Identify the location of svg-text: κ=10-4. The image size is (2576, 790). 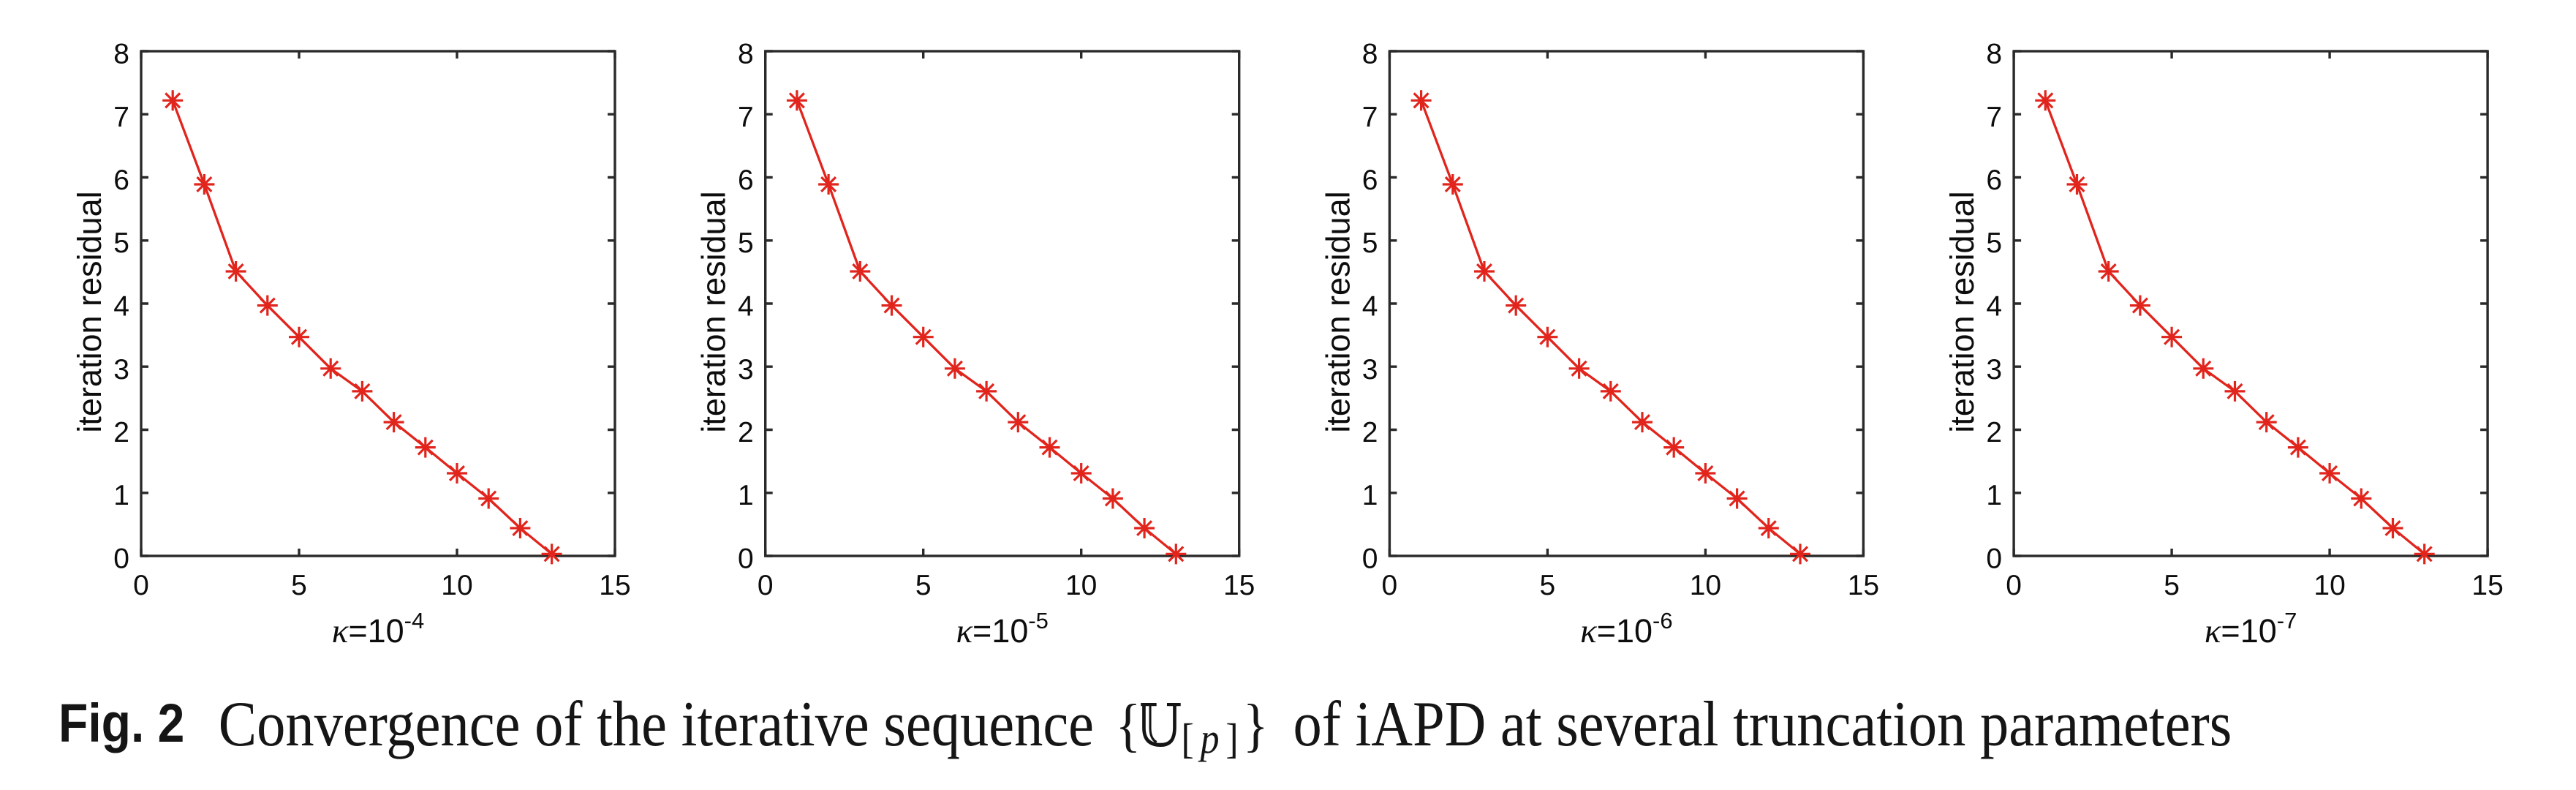
(378, 629).